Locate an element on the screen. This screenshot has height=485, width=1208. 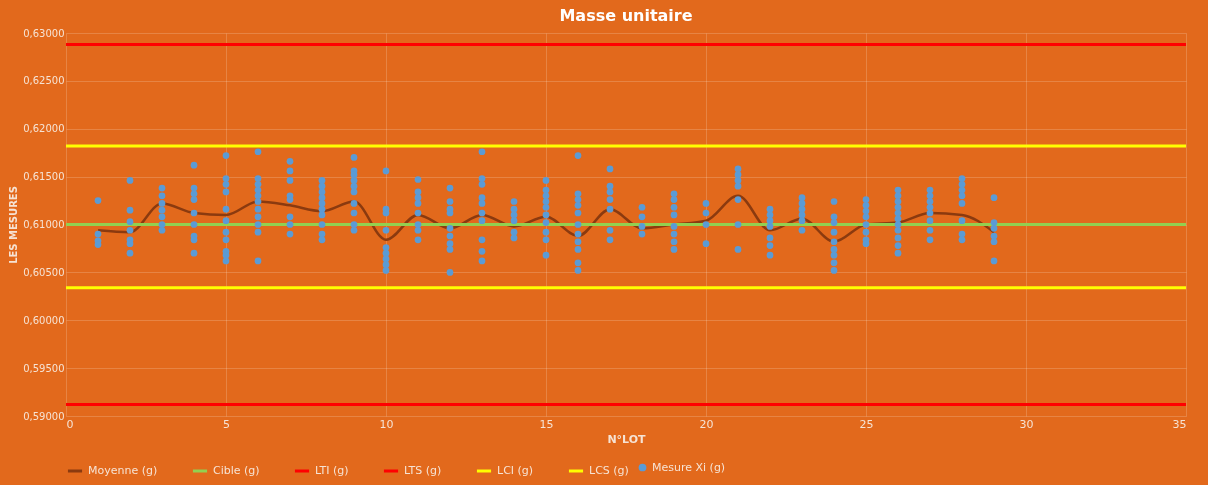
x-tick-label: 10 is located at coordinates (386, 424).